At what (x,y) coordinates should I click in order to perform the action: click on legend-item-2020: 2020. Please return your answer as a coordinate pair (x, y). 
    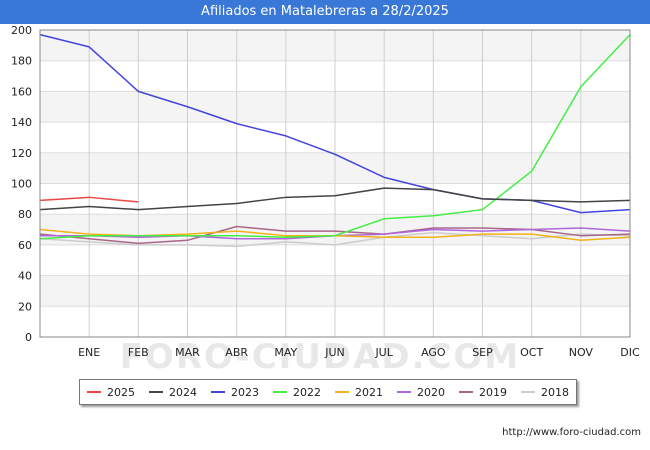
    Looking at the image, I should click on (421, 392).